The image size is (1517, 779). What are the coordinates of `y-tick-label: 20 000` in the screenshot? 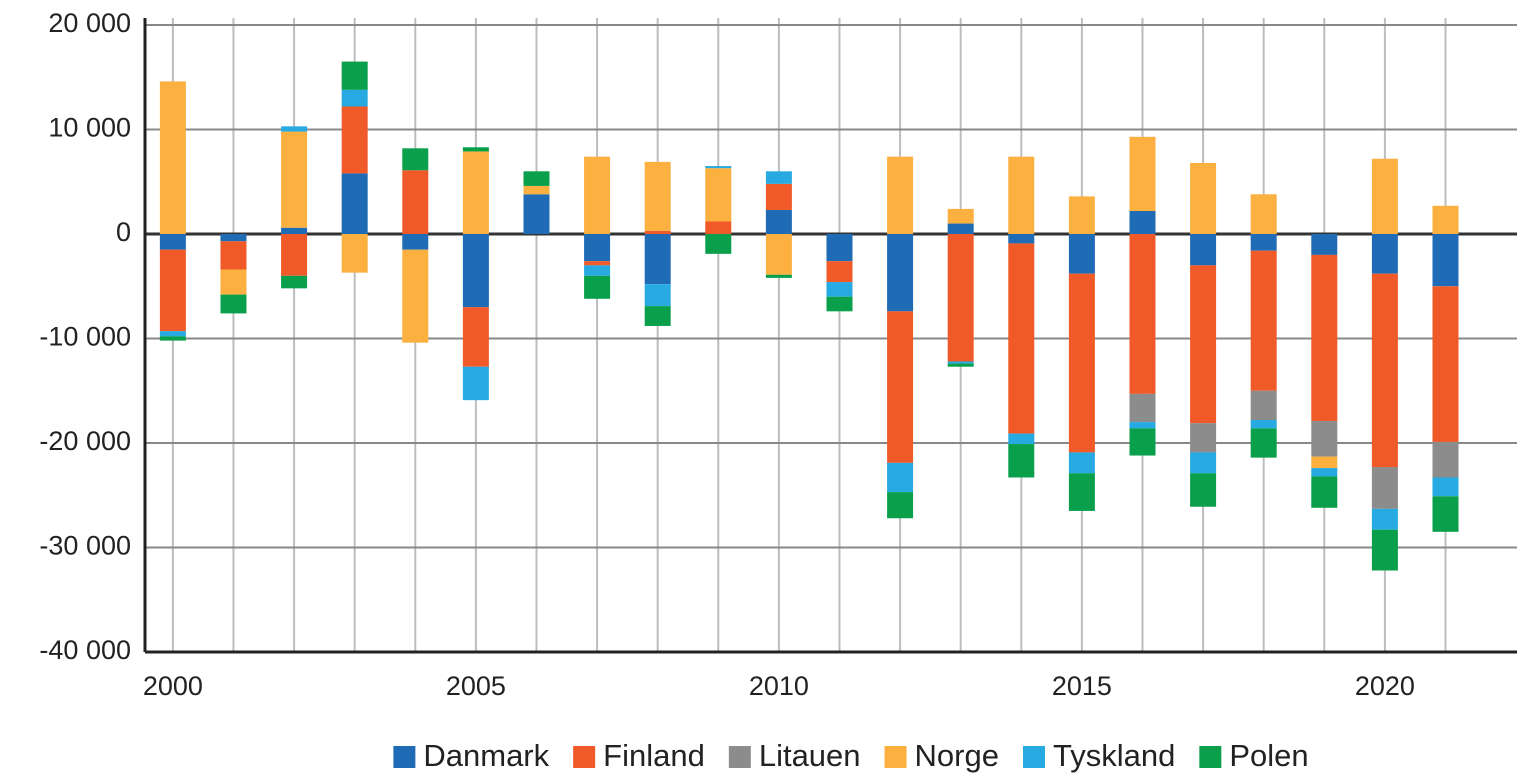 It's located at (89, 23).